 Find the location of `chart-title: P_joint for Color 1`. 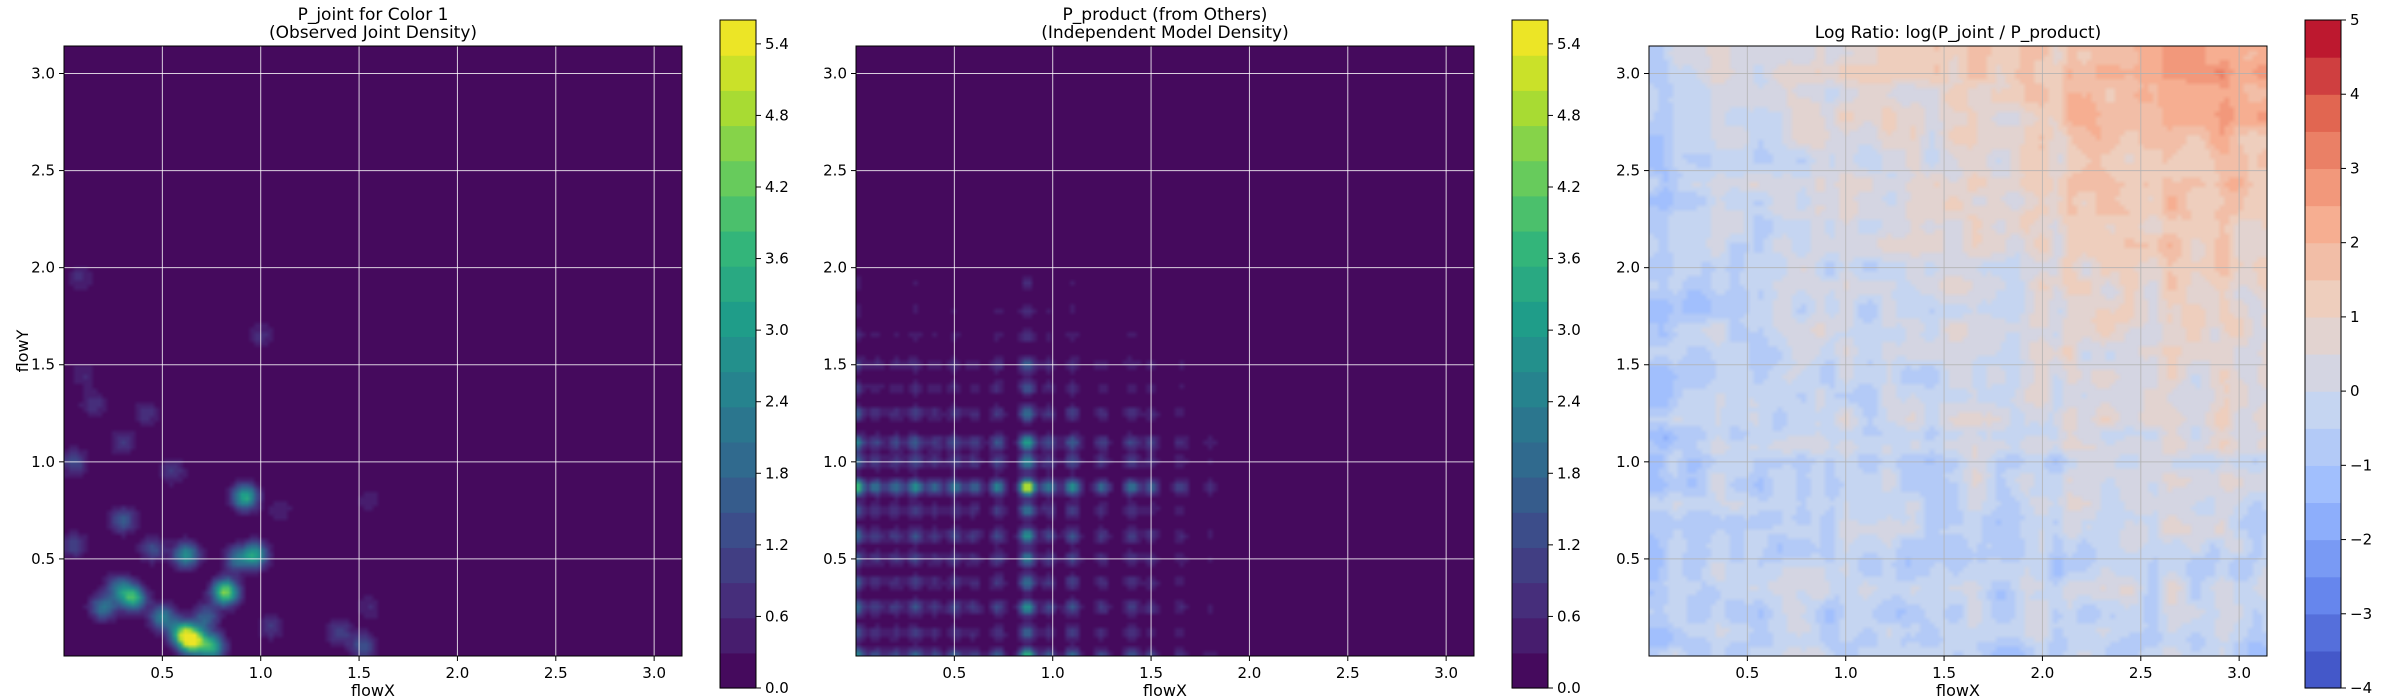

chart-title: P_joint for Color 1 is located at coordinates (373, 15).